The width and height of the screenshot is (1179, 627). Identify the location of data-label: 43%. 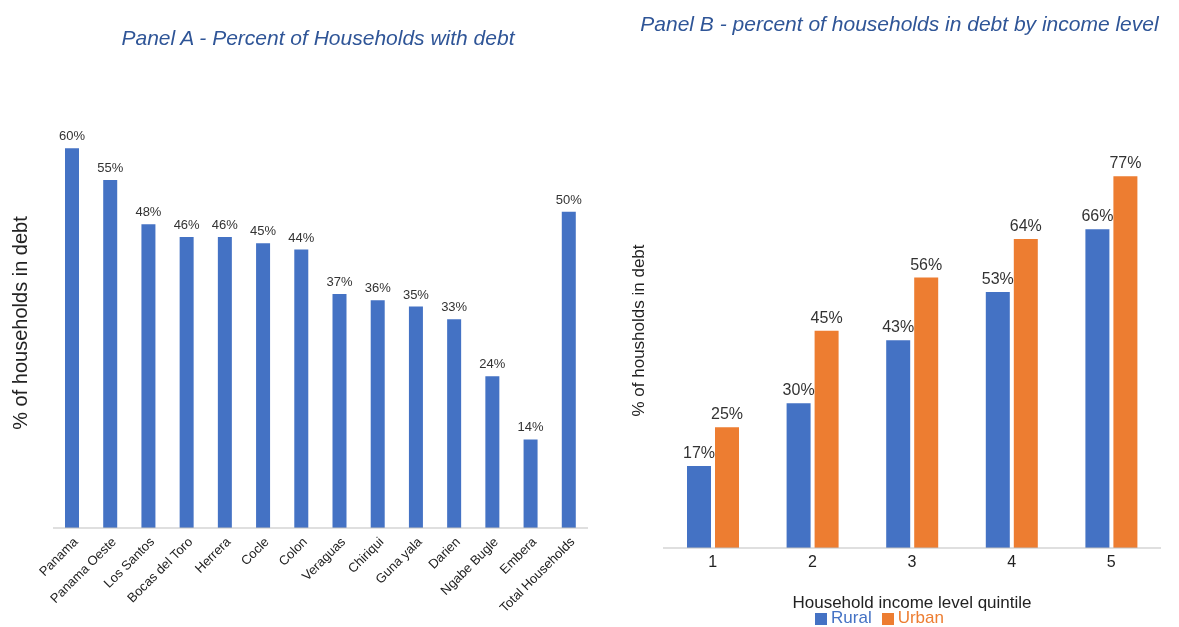
(898, 327).